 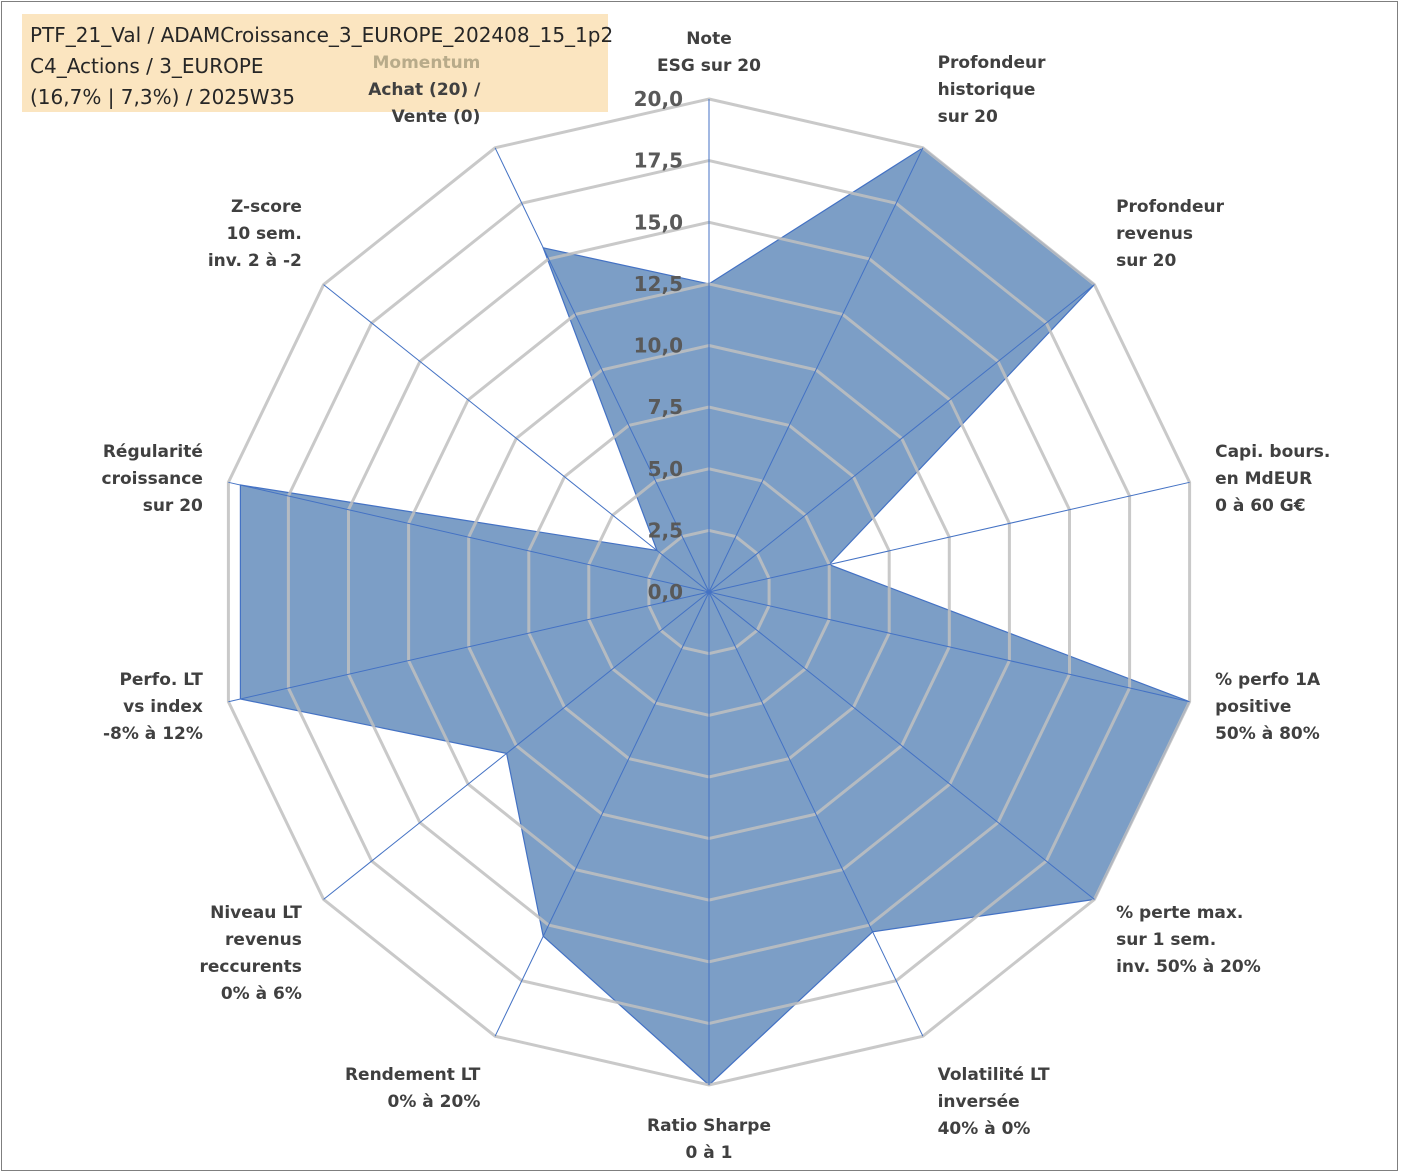 I want to click on axis-label: Capi. bours. en MdEUR 0 à 60 G€, so click(x=1272, y=479).